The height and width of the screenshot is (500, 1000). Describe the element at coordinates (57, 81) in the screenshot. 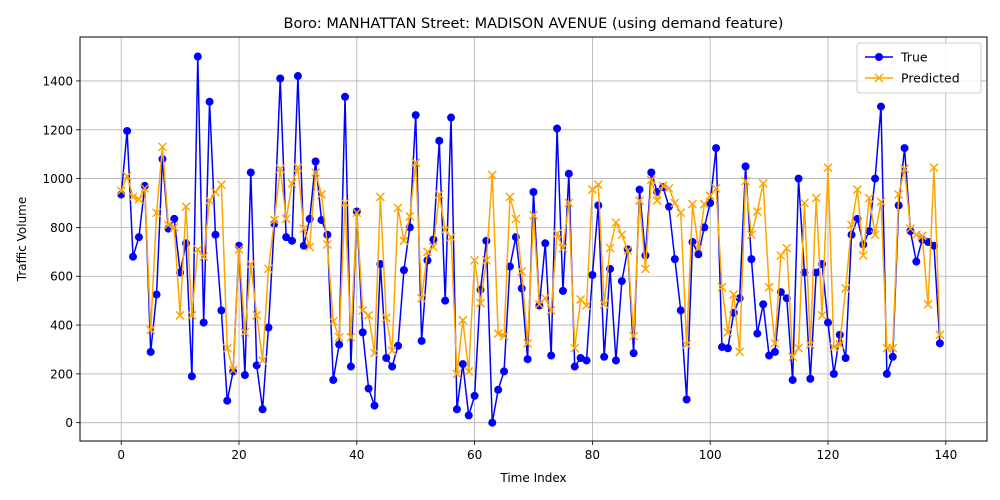

I see `y-tick-label: 1400` at that location.